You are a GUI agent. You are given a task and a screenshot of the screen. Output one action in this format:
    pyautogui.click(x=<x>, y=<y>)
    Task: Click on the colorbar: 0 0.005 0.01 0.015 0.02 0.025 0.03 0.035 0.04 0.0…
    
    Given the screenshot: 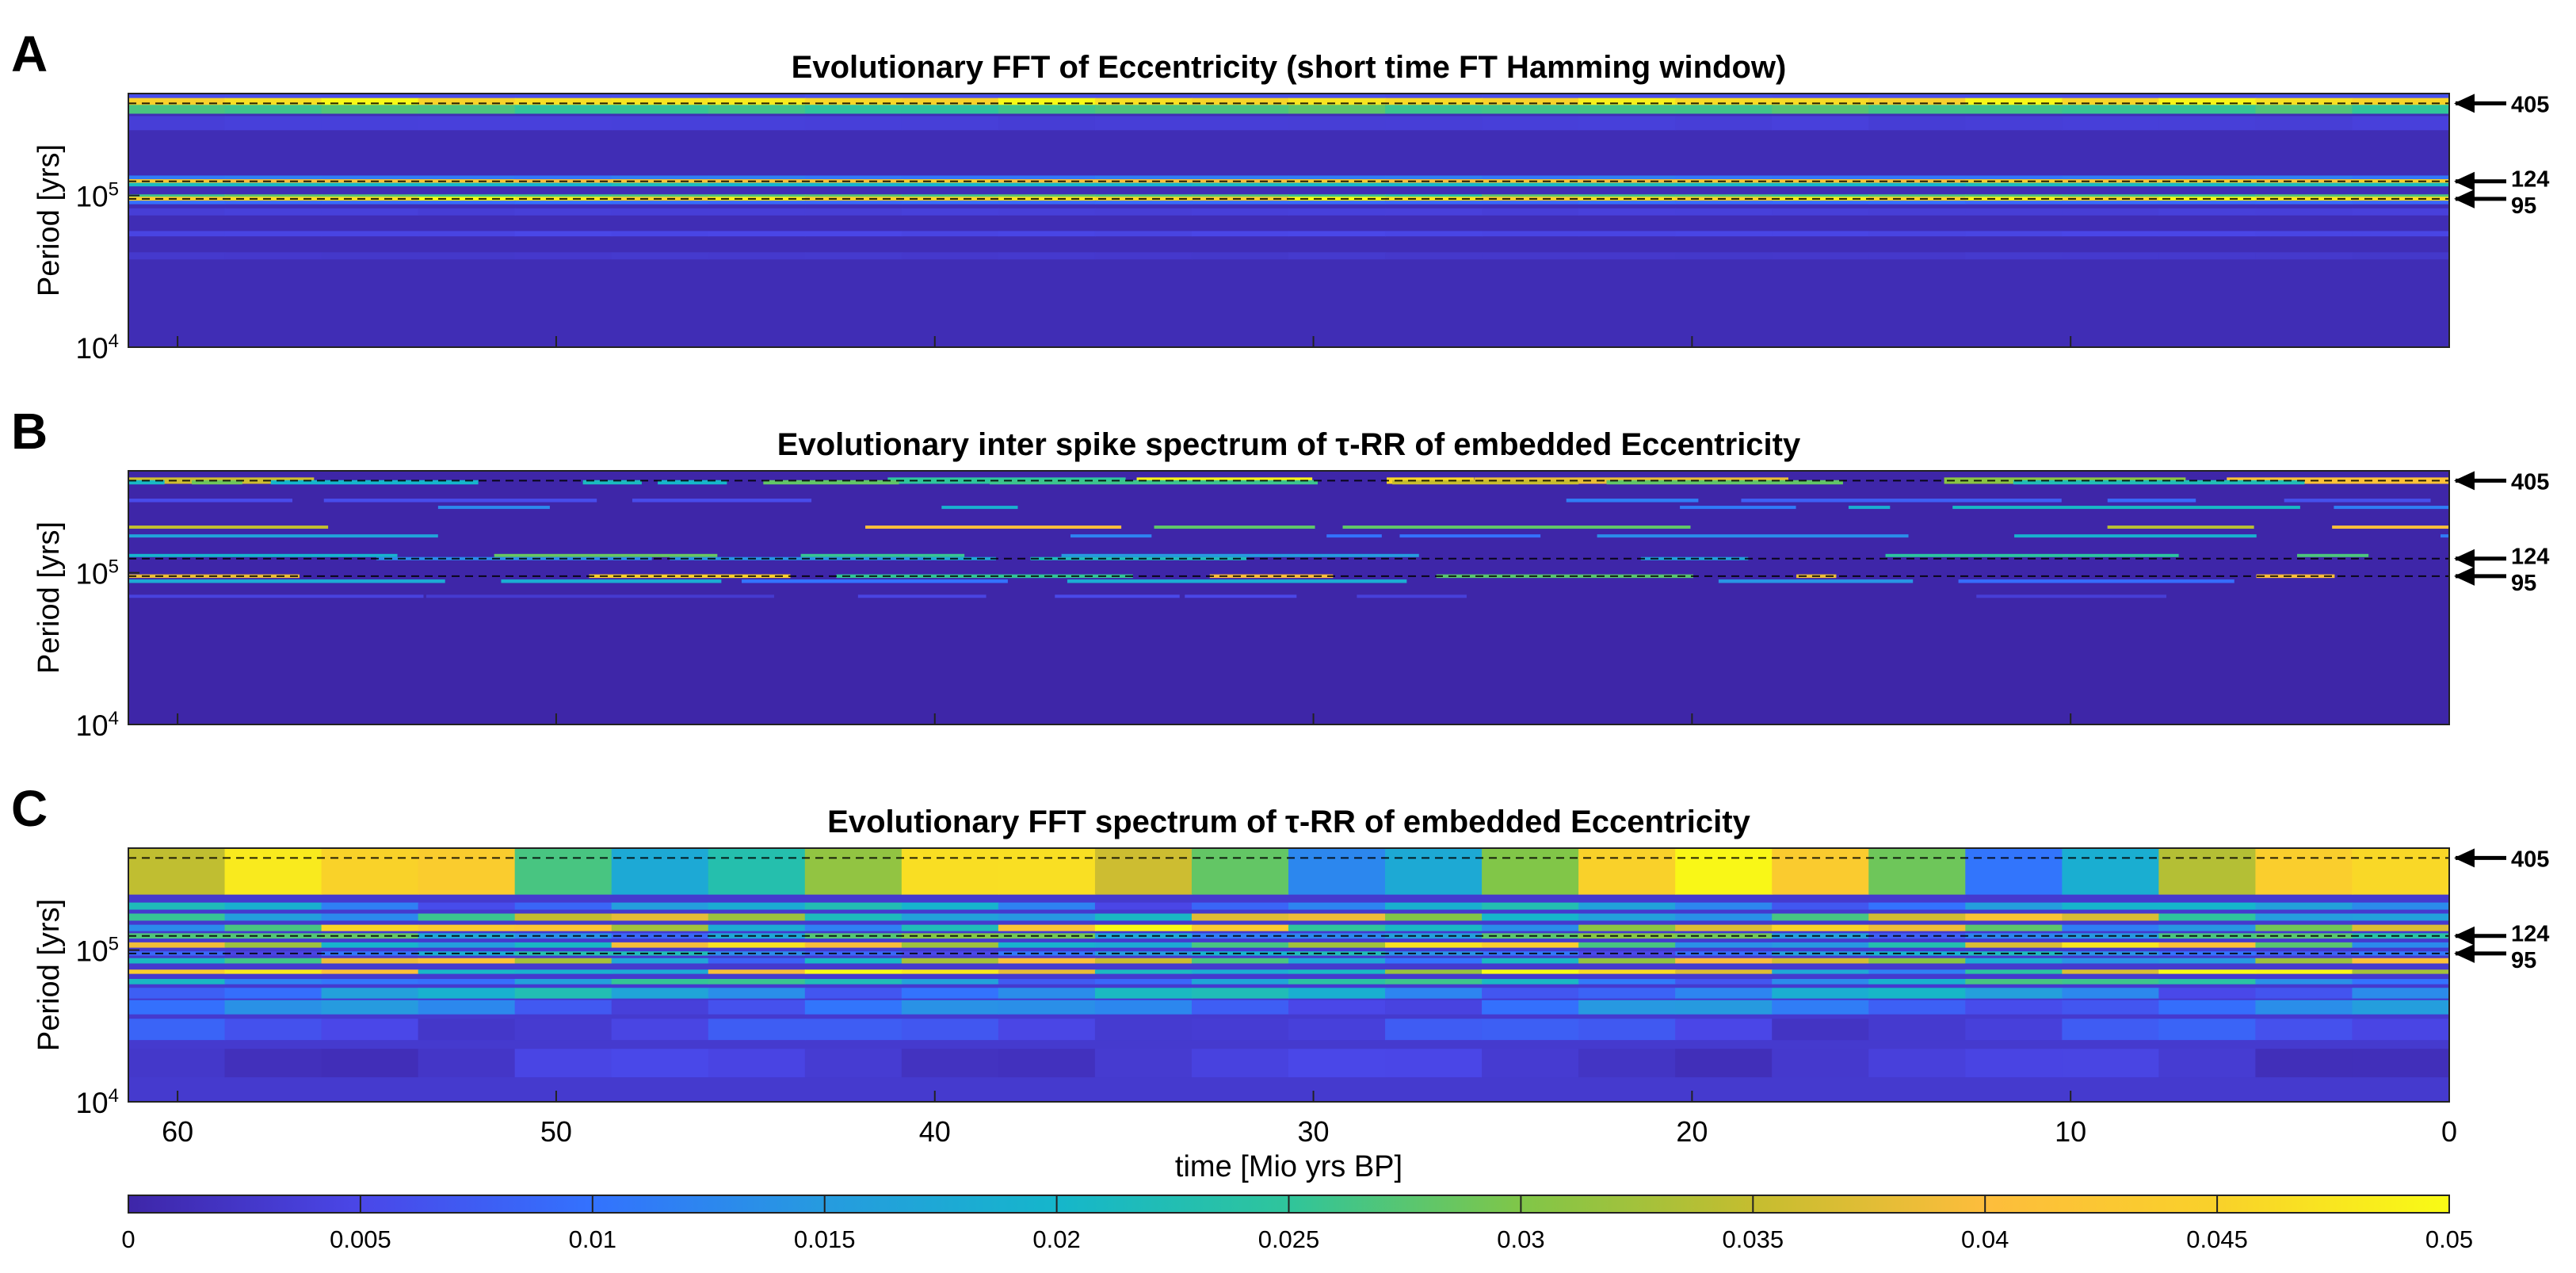 What is the action you would take?
    pyautogui.click(x=1297, y=1224)
    